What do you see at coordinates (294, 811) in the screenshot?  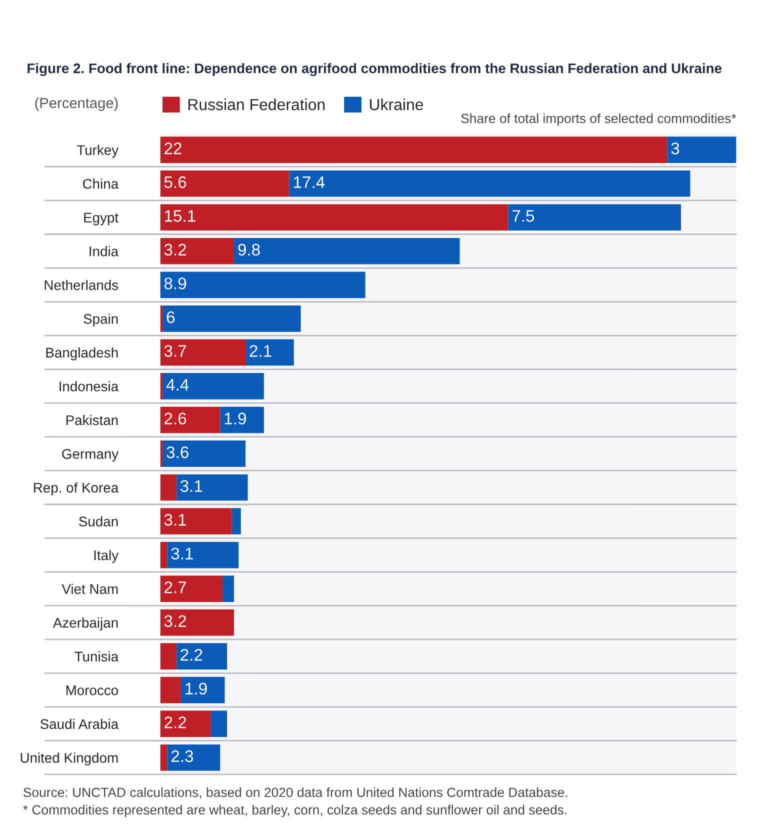 I see `text: * Commodities represented are wheat, barley, corn, colza seeds and sunflower oil and seeds.` at bounding box center [294, 811].